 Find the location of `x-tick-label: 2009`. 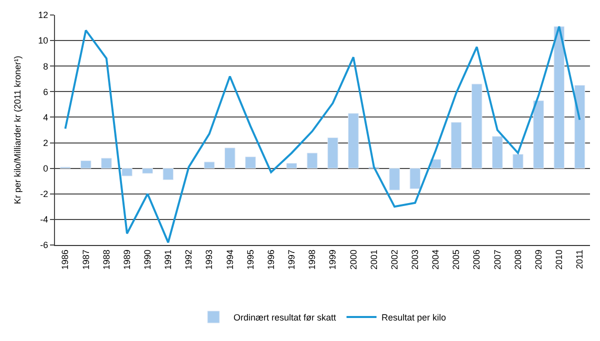

x-tick-label: 2009 is located at coordinates (538, 260).